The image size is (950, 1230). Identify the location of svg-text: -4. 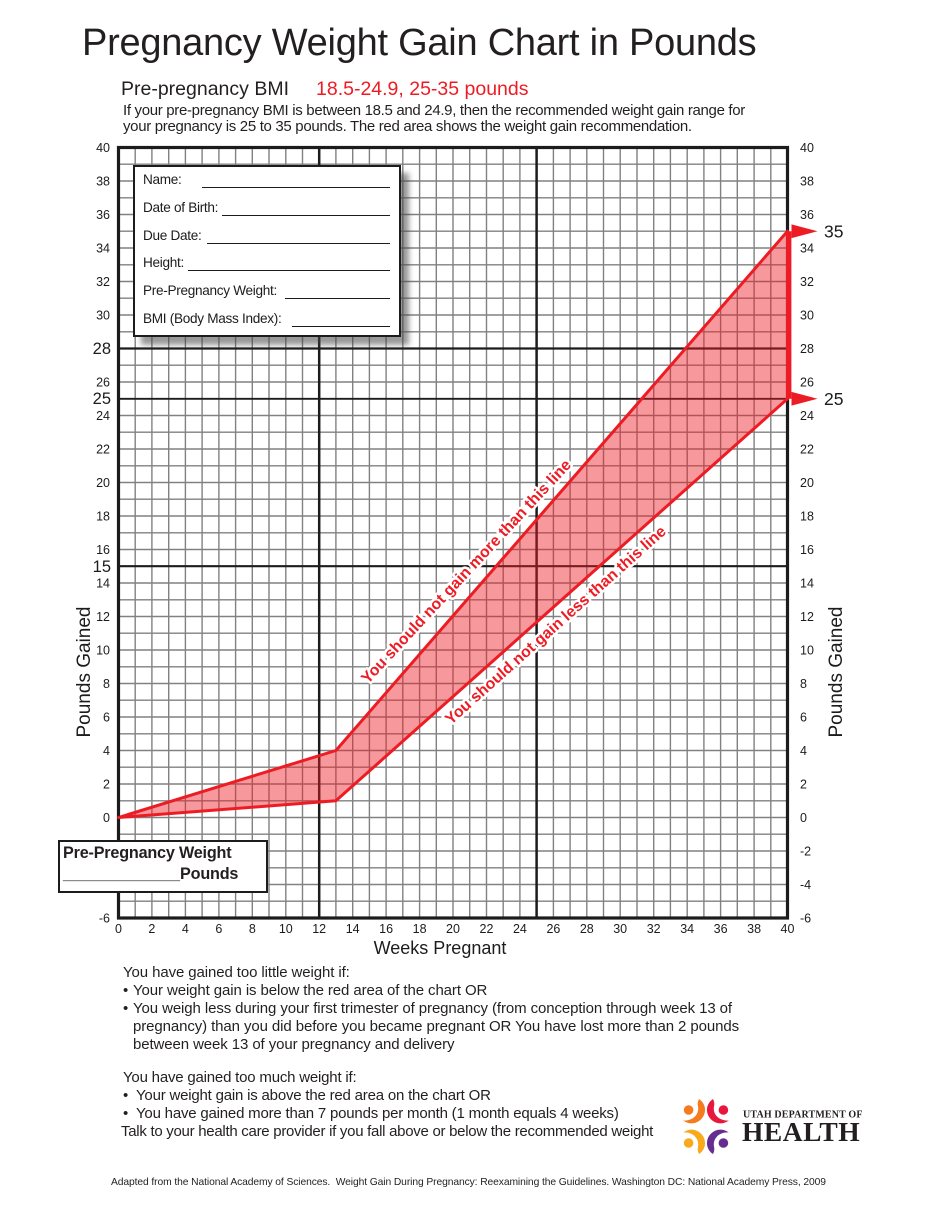
(805, 885).